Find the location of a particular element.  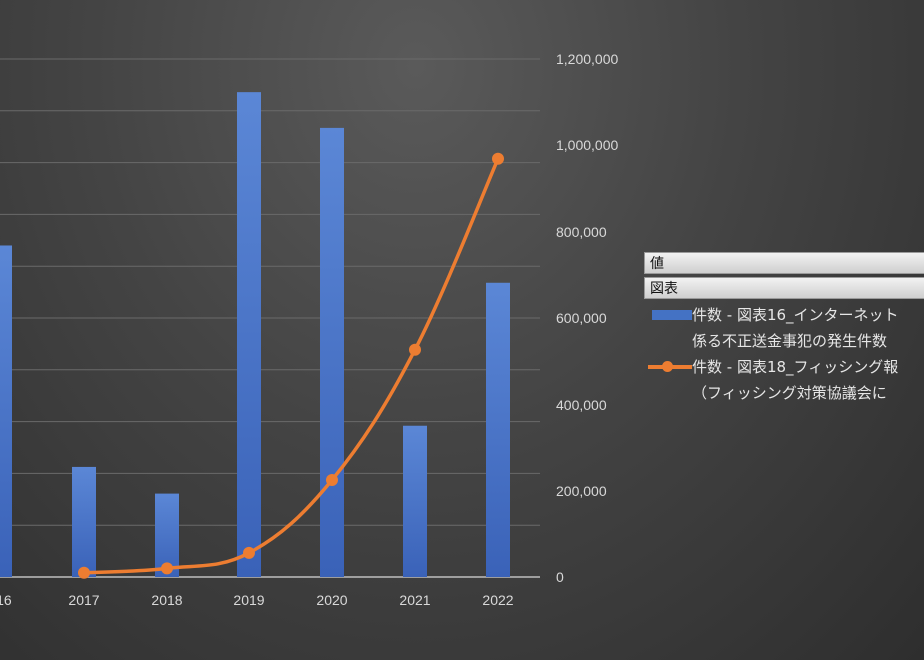

marker-swatch-icon is located at coordinates (667, 366).